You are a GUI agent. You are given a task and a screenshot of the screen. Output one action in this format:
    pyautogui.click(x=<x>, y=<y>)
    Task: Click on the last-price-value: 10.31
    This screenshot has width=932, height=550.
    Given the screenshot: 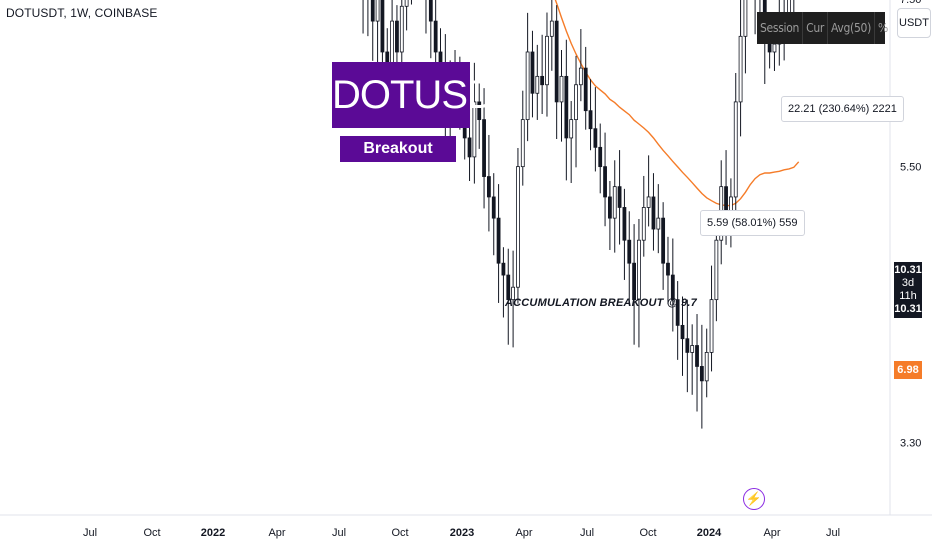 What is the action you would take?
    pyautogui.click(x=908, y=270)
    